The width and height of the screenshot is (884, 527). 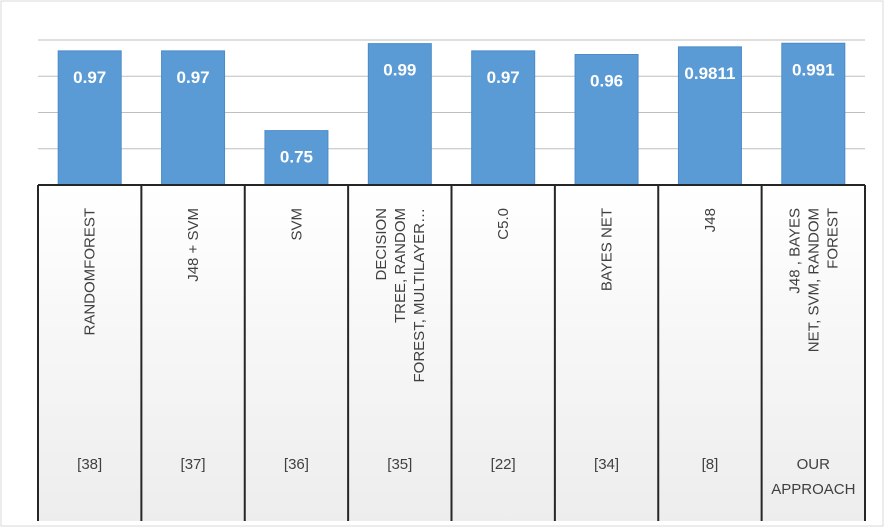 What do you see at coordinates (399, 70) in the screenshot?
I see `data-label: 0.99` at bounding box center [399, 70].